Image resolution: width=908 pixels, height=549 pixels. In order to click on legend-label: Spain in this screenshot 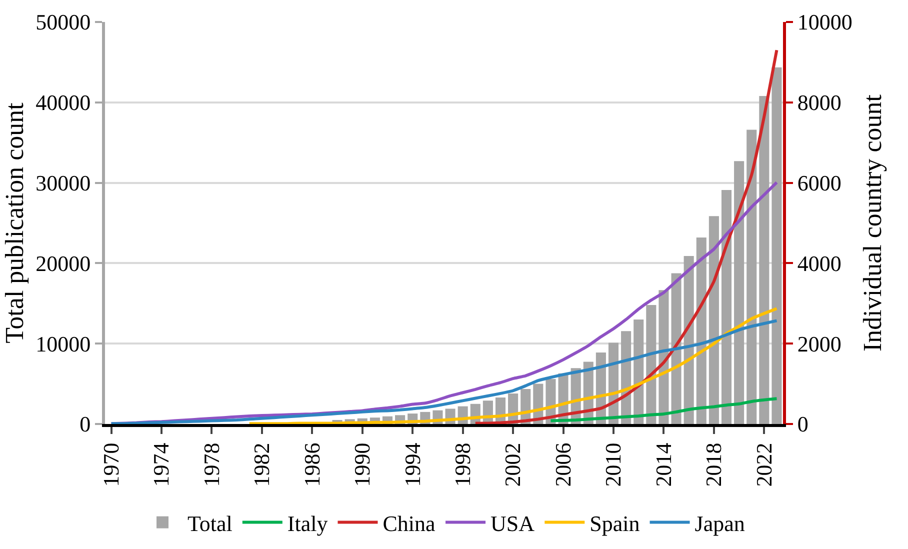, I will do `click(615, 523)`.